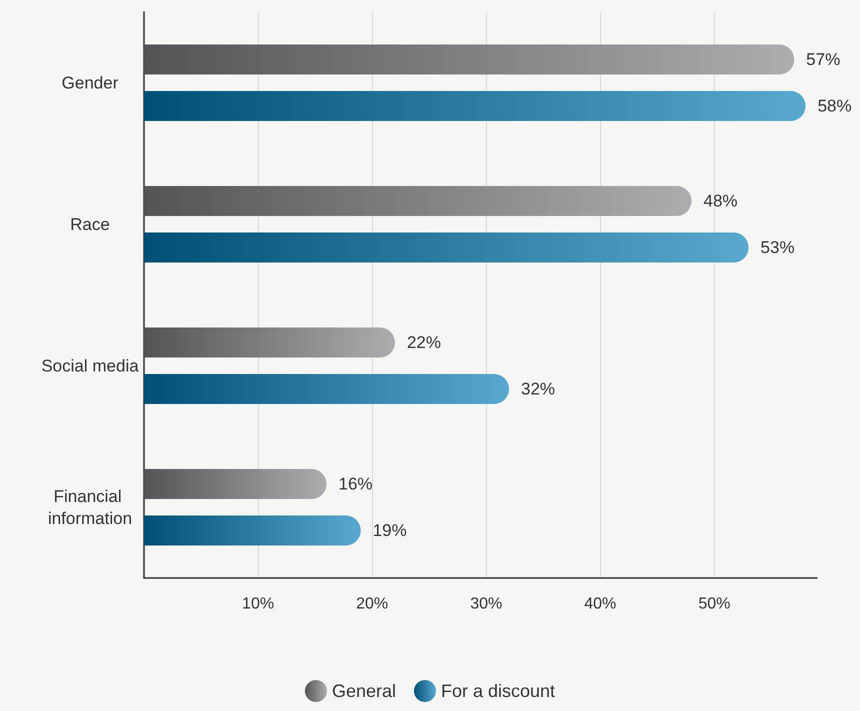  Describe the element at coordinates (90, 366) in the screenshot. I see `y-tick-label: Social media` at that location.